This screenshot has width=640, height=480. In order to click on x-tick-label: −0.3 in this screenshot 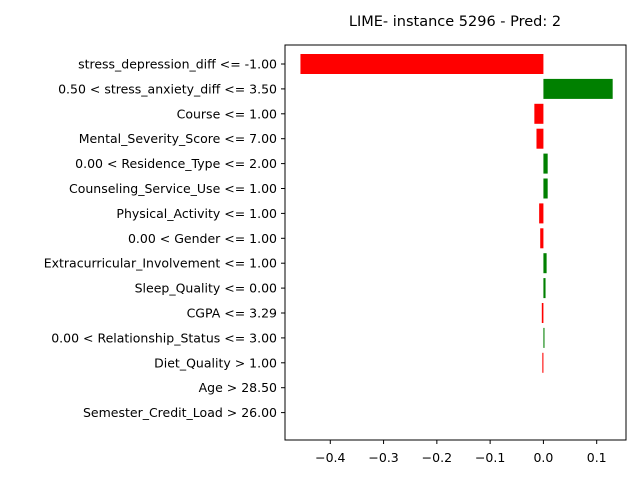, I will do `click(383, 457)`.